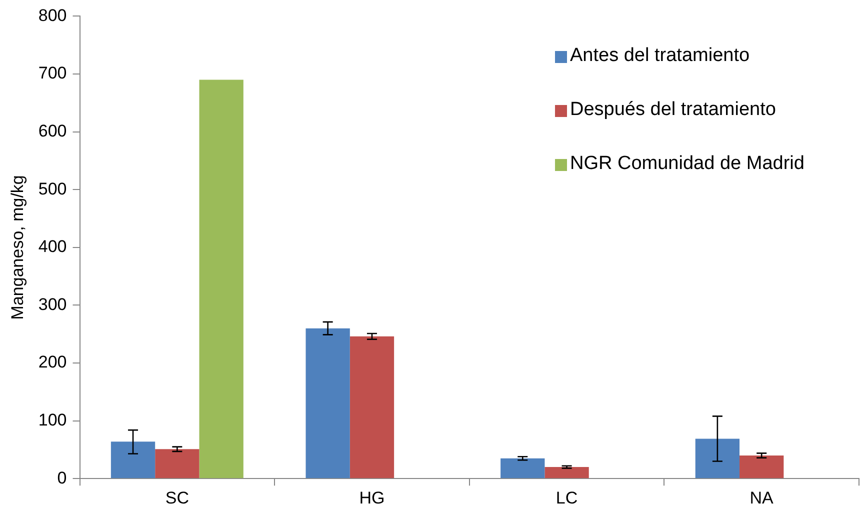 The width and height of the screenshot is (861, 516). What do you see at coordinates (52, 15) in the screenshot?
I see `y-tick-label: 800` at bounding box center [52, 15].